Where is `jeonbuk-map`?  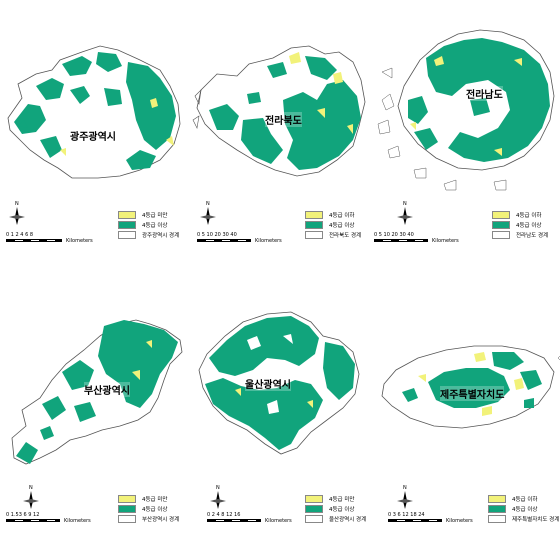
jeonbuk-map is located at coordinates (279, 111).